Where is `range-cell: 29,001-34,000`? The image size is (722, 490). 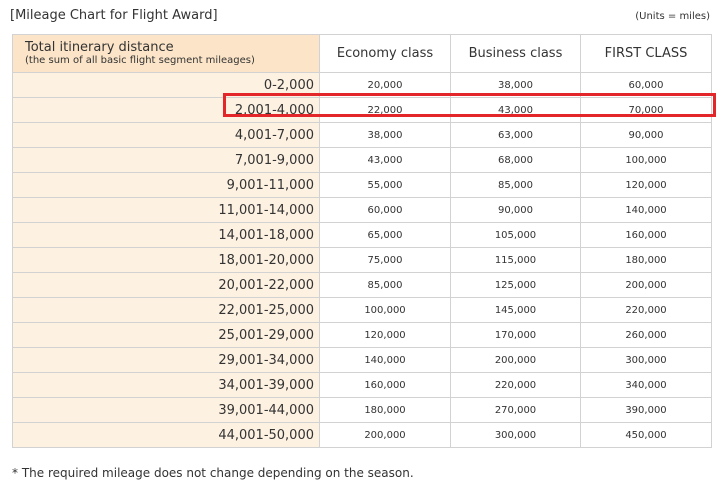
range-cell: 29,001-34,000 is located at coordinates (166, 360).